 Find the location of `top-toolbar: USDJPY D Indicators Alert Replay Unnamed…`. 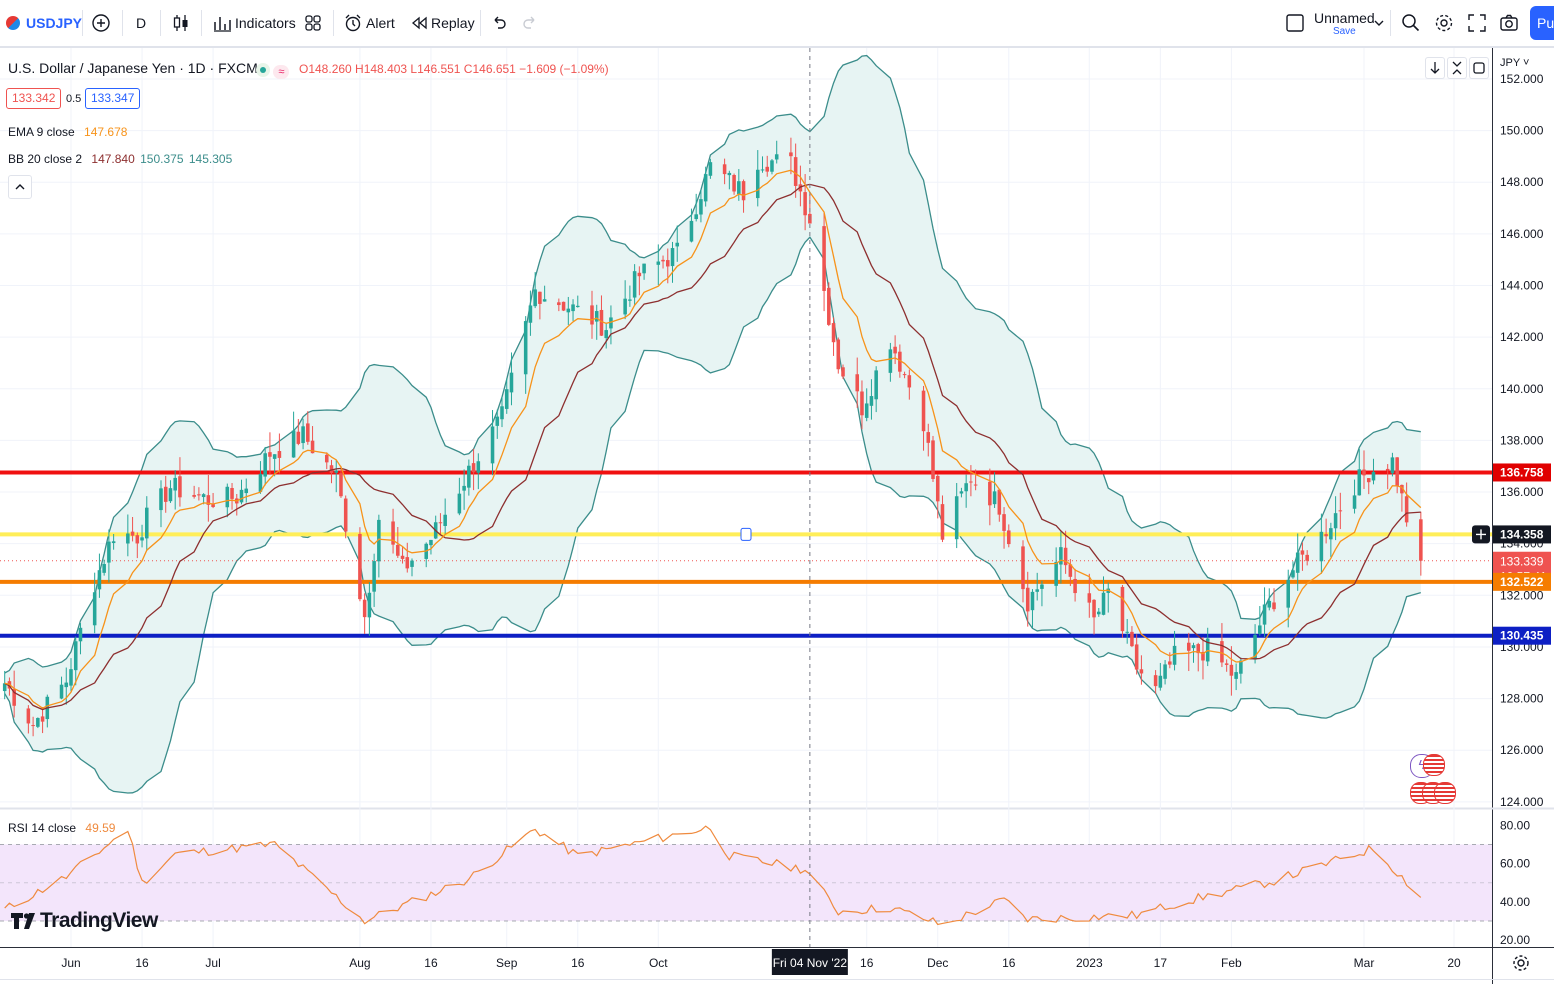

top-toolbar: USDJPY D Indicators Alert Replay Unnamed… is located at coordinates (777, 24).